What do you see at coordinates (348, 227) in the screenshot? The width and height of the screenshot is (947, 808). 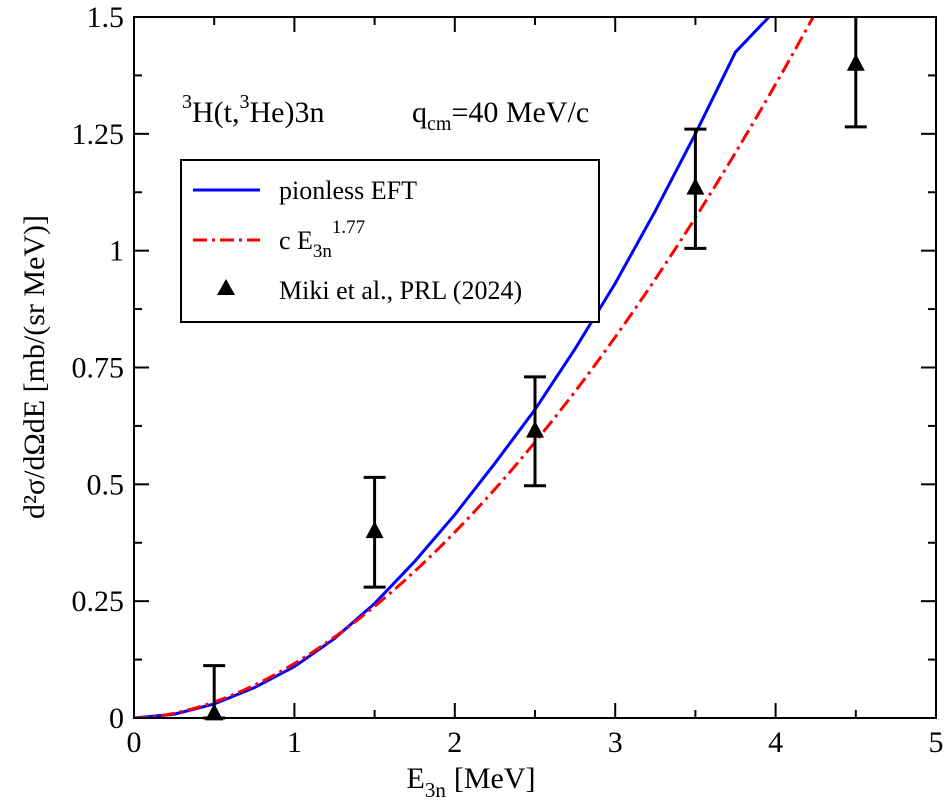 I see `legend-power-law-sup: 1.77` at bounding box center [348, 227].